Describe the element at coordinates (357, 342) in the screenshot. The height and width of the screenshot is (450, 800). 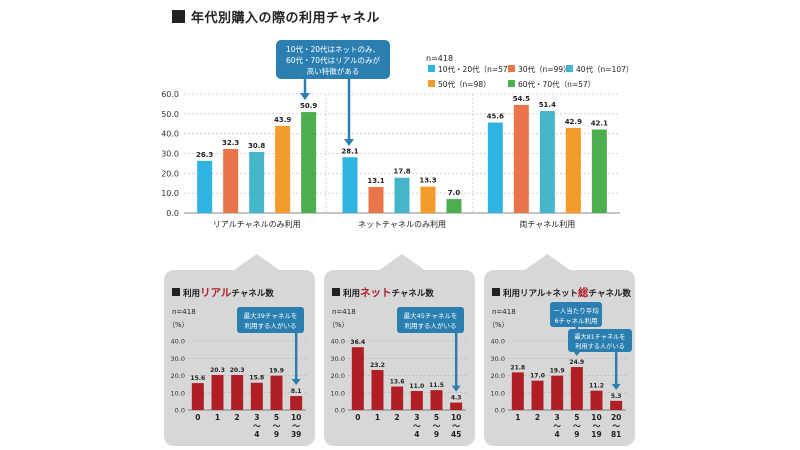
I see `panel-bar-value-label: 36.4` at that location.